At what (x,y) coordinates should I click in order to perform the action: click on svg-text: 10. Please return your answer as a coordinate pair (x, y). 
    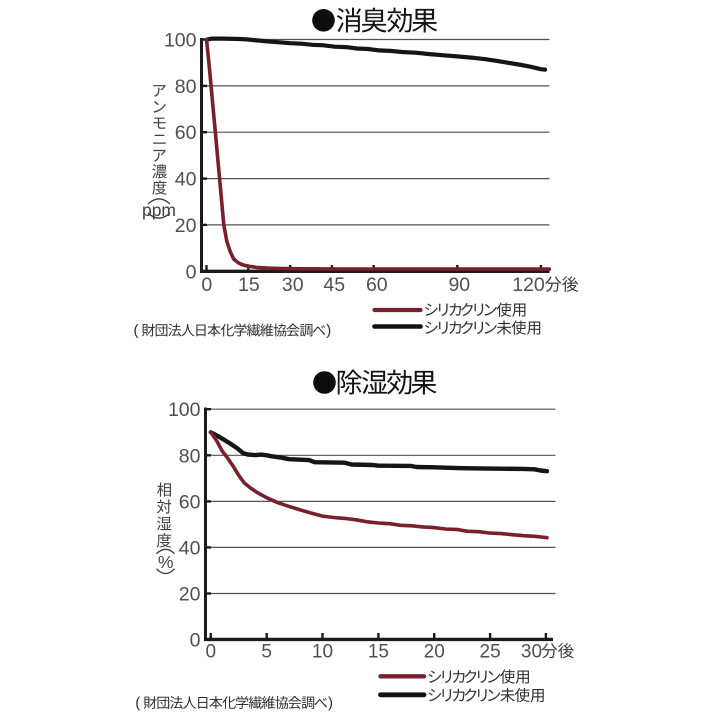
    Looking at the image, I should click on (322, 652).